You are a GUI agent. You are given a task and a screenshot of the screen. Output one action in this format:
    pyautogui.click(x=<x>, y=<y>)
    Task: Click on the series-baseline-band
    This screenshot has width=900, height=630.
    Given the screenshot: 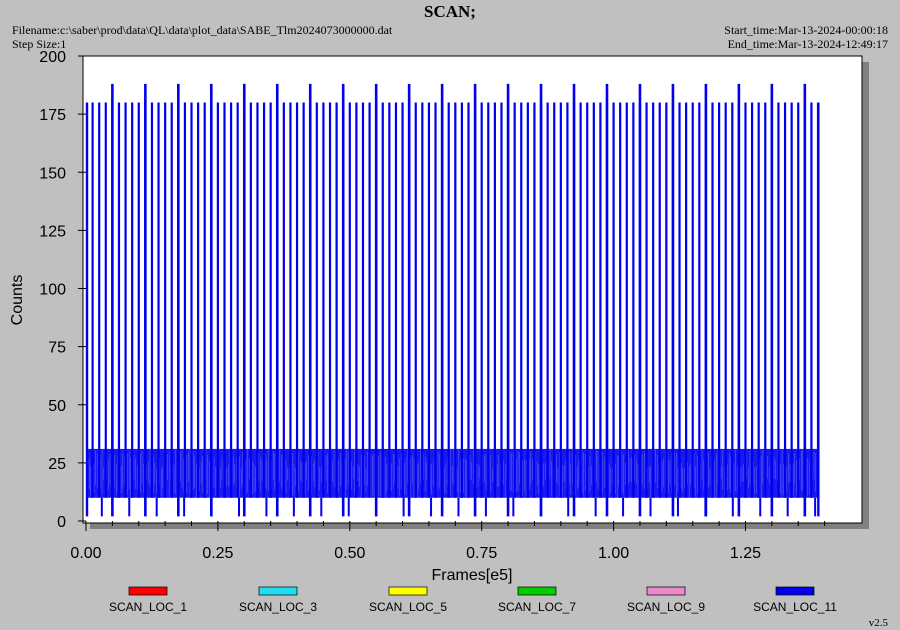 What is the action you would take?
    pyautogui.click(x=453, y=473)
    